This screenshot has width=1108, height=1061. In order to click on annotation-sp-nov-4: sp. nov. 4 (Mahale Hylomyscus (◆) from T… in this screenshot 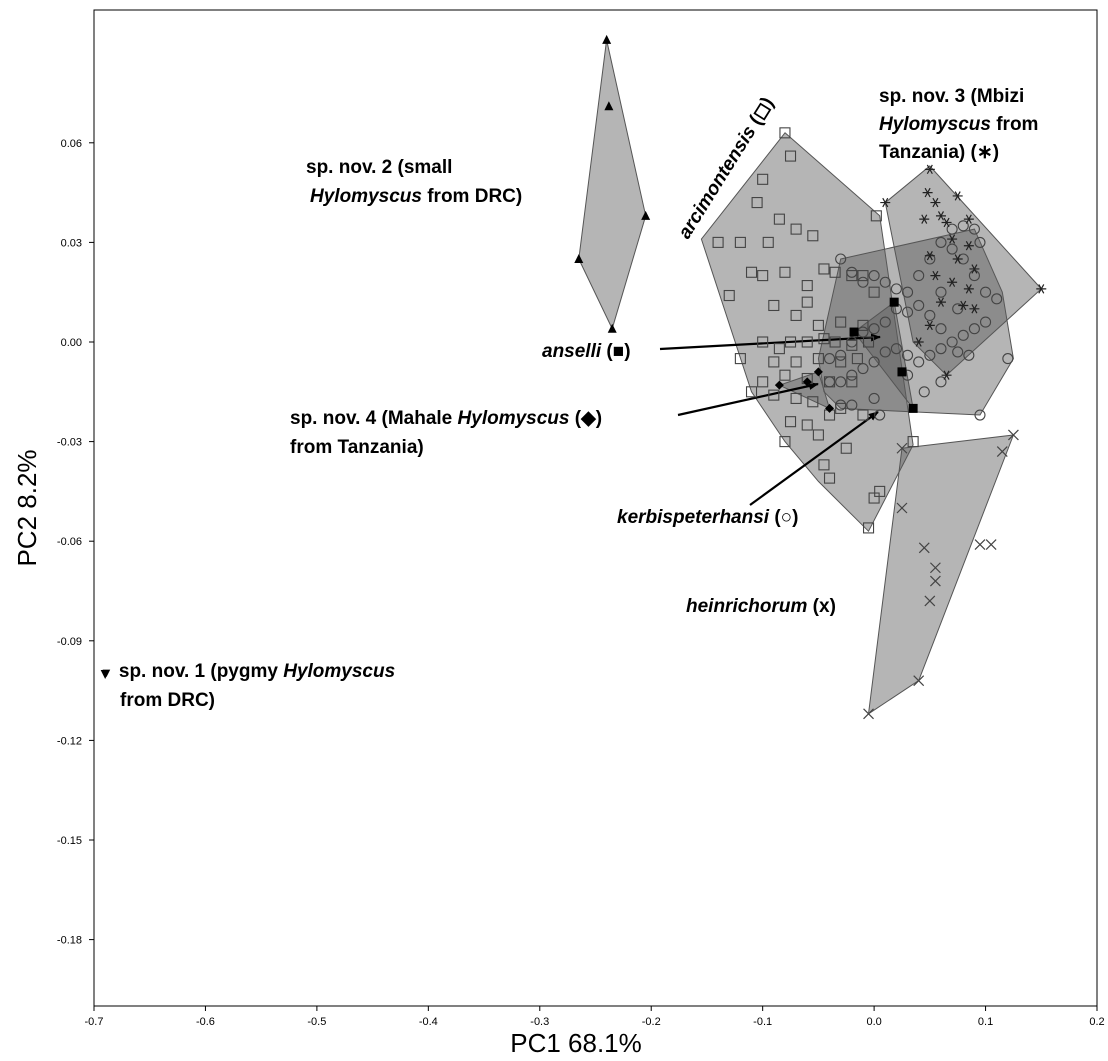, I will do `click(446, 433)`.